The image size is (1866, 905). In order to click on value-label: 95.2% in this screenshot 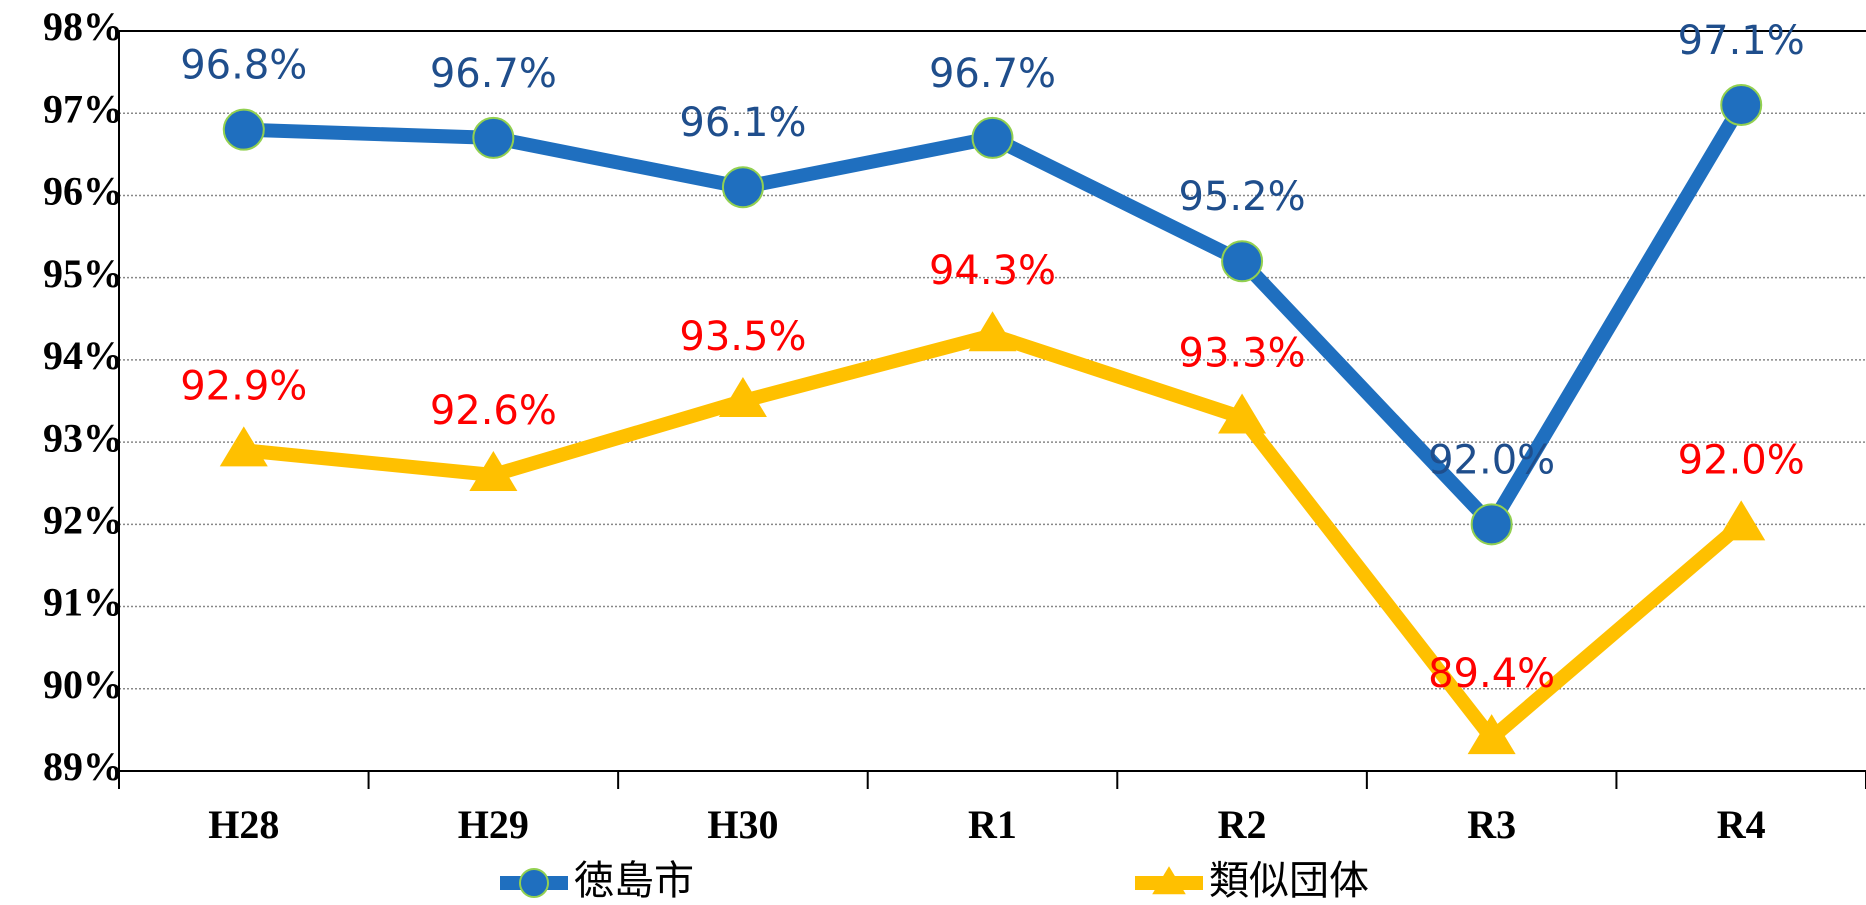, I will do `click(1242, 197)`.